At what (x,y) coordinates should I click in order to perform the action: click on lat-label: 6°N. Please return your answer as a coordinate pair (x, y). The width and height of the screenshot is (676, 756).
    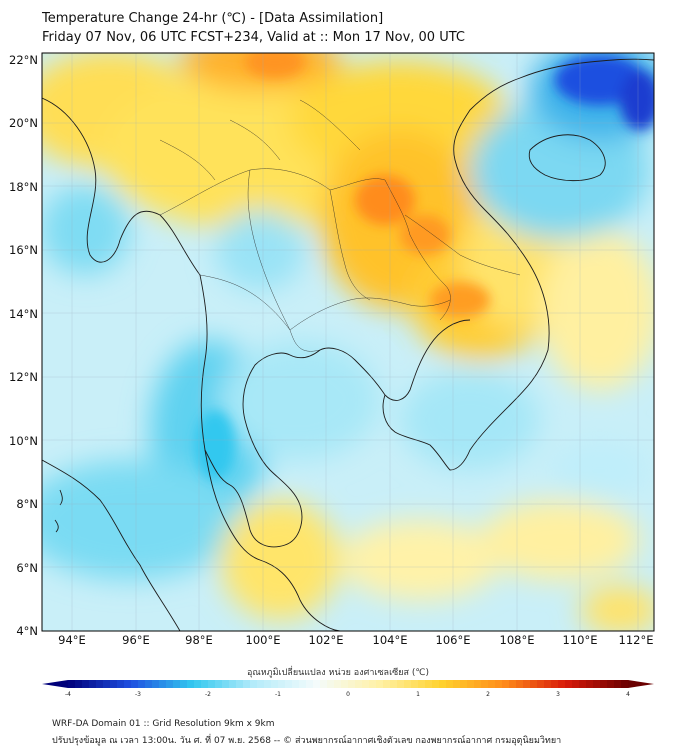
    Looking at the image, I should click on (27, 568).